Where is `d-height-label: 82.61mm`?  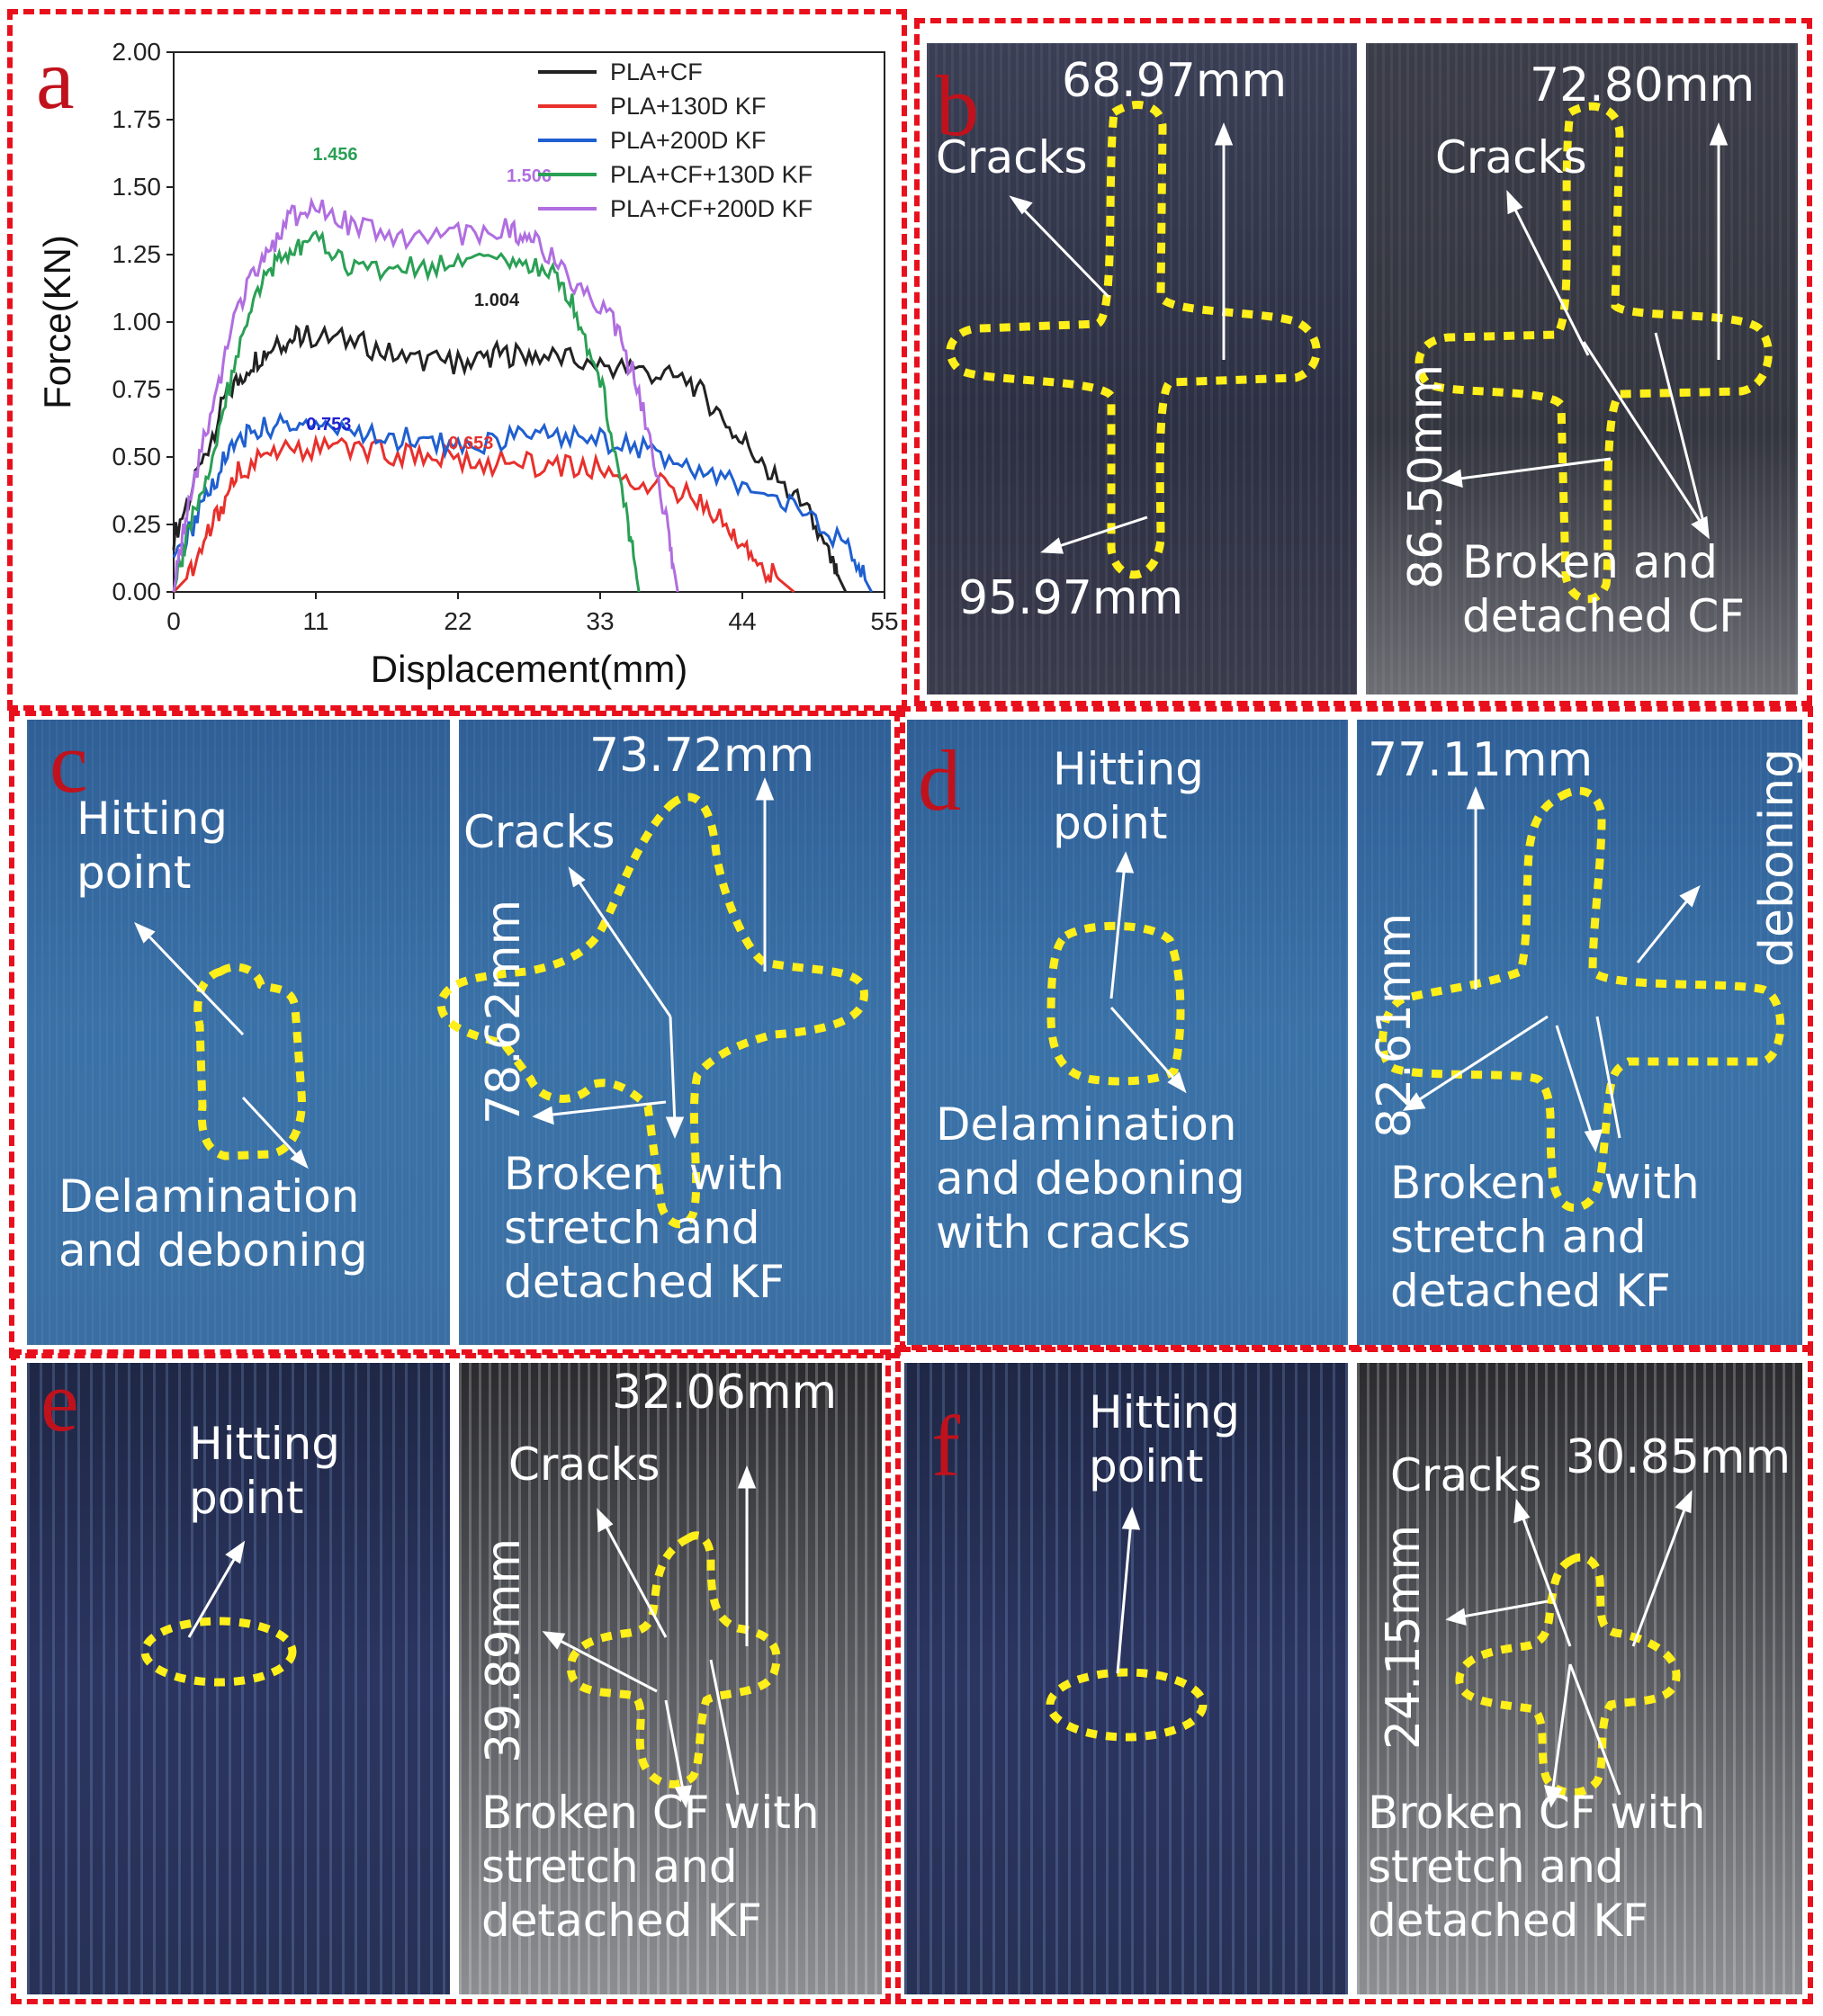
d-height-label: 82.61mm is located at coordinates (1395, 1025).